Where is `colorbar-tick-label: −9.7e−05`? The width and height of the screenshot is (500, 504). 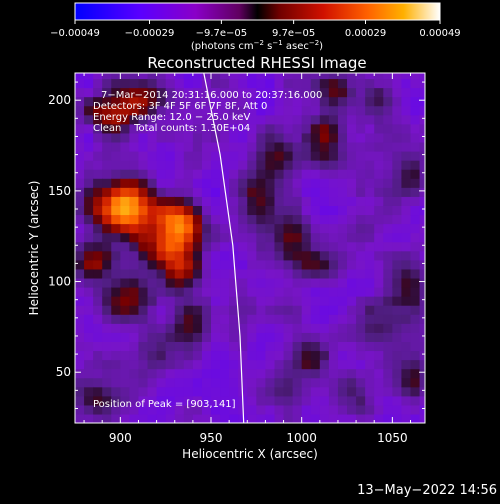
colorbar-tick-label: −9.7e−05 is located at coordinates (222, 33).